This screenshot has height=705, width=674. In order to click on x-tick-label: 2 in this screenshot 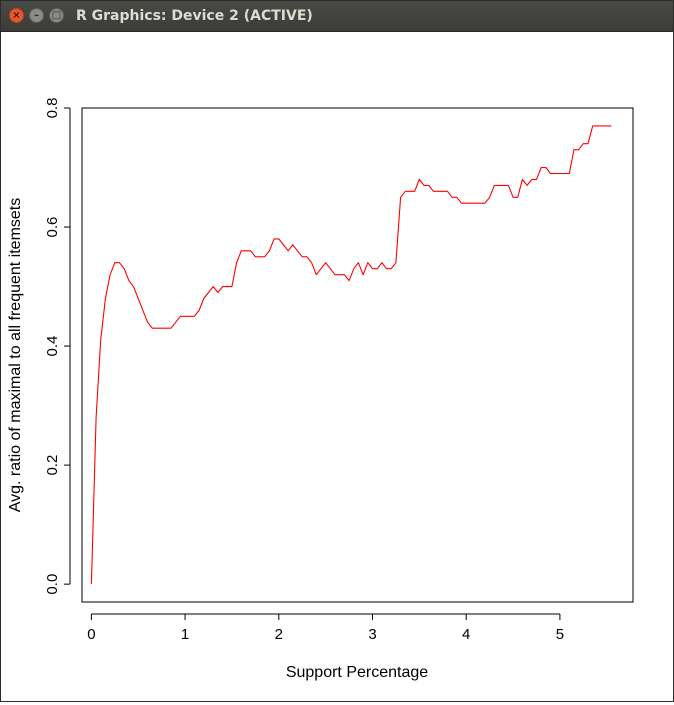, I will do `click(279, 634)`.